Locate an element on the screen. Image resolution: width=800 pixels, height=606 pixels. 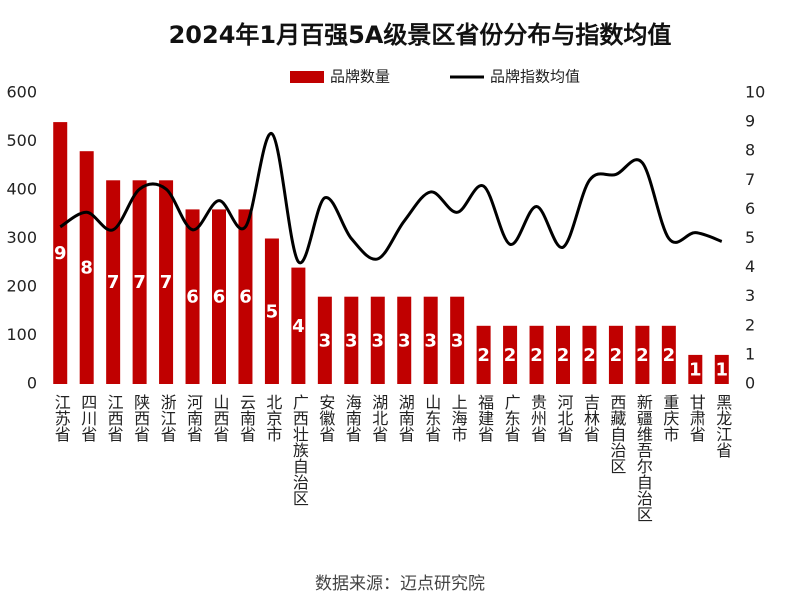
y-tick-label: 600 is located at coordinates (21, 92).